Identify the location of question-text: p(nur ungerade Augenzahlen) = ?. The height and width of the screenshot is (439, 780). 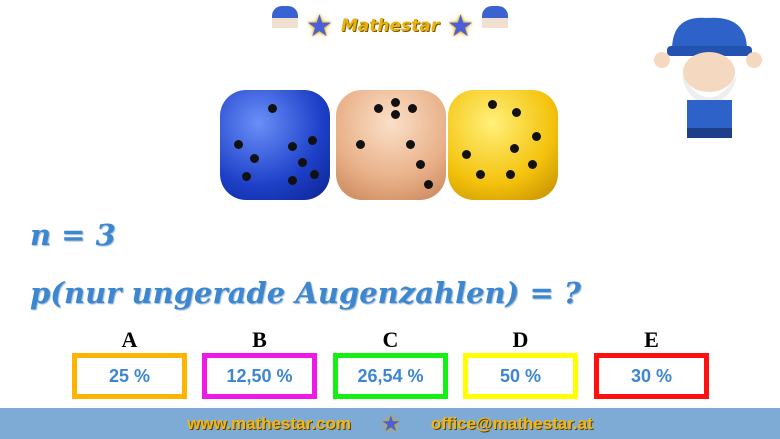
(305, 293).